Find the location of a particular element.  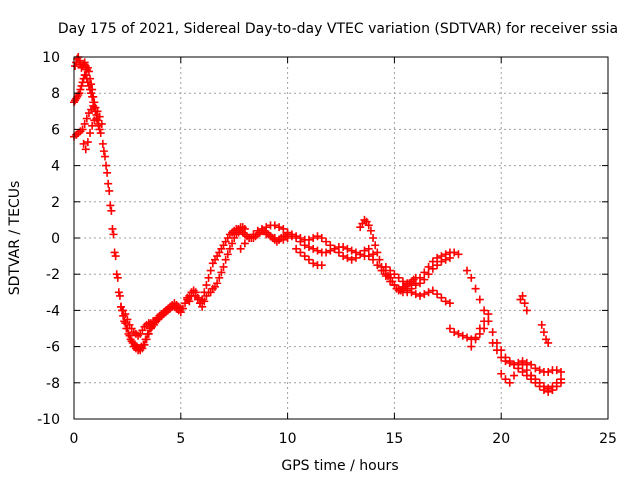

y-axis-label: SDTVAR / TECUs is located at coordinates (15, 238).